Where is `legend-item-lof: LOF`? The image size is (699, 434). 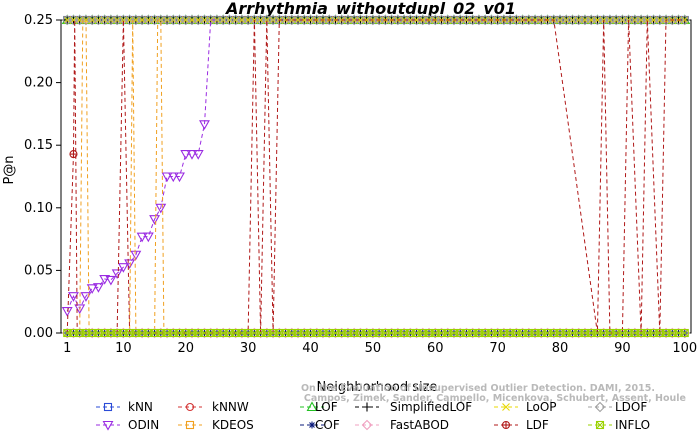
legend-item-lof: LOF is located at coordinates (319, 407).